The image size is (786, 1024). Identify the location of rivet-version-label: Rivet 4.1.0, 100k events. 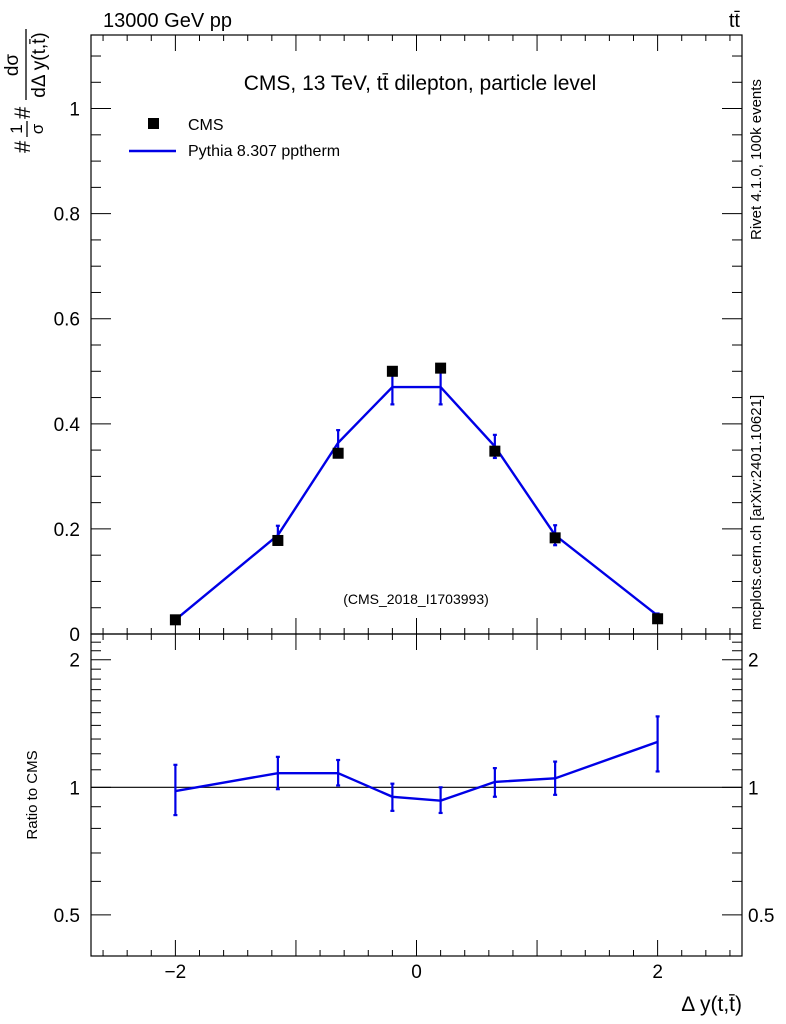
(756, 159).